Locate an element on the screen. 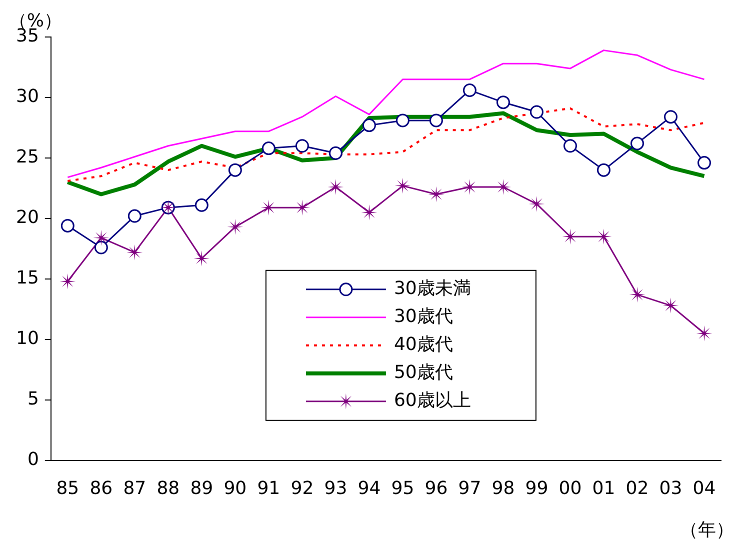 The height and width of the screenshot is (540, 734). x-tick-label: 89 is located at coordinates (202, 488).